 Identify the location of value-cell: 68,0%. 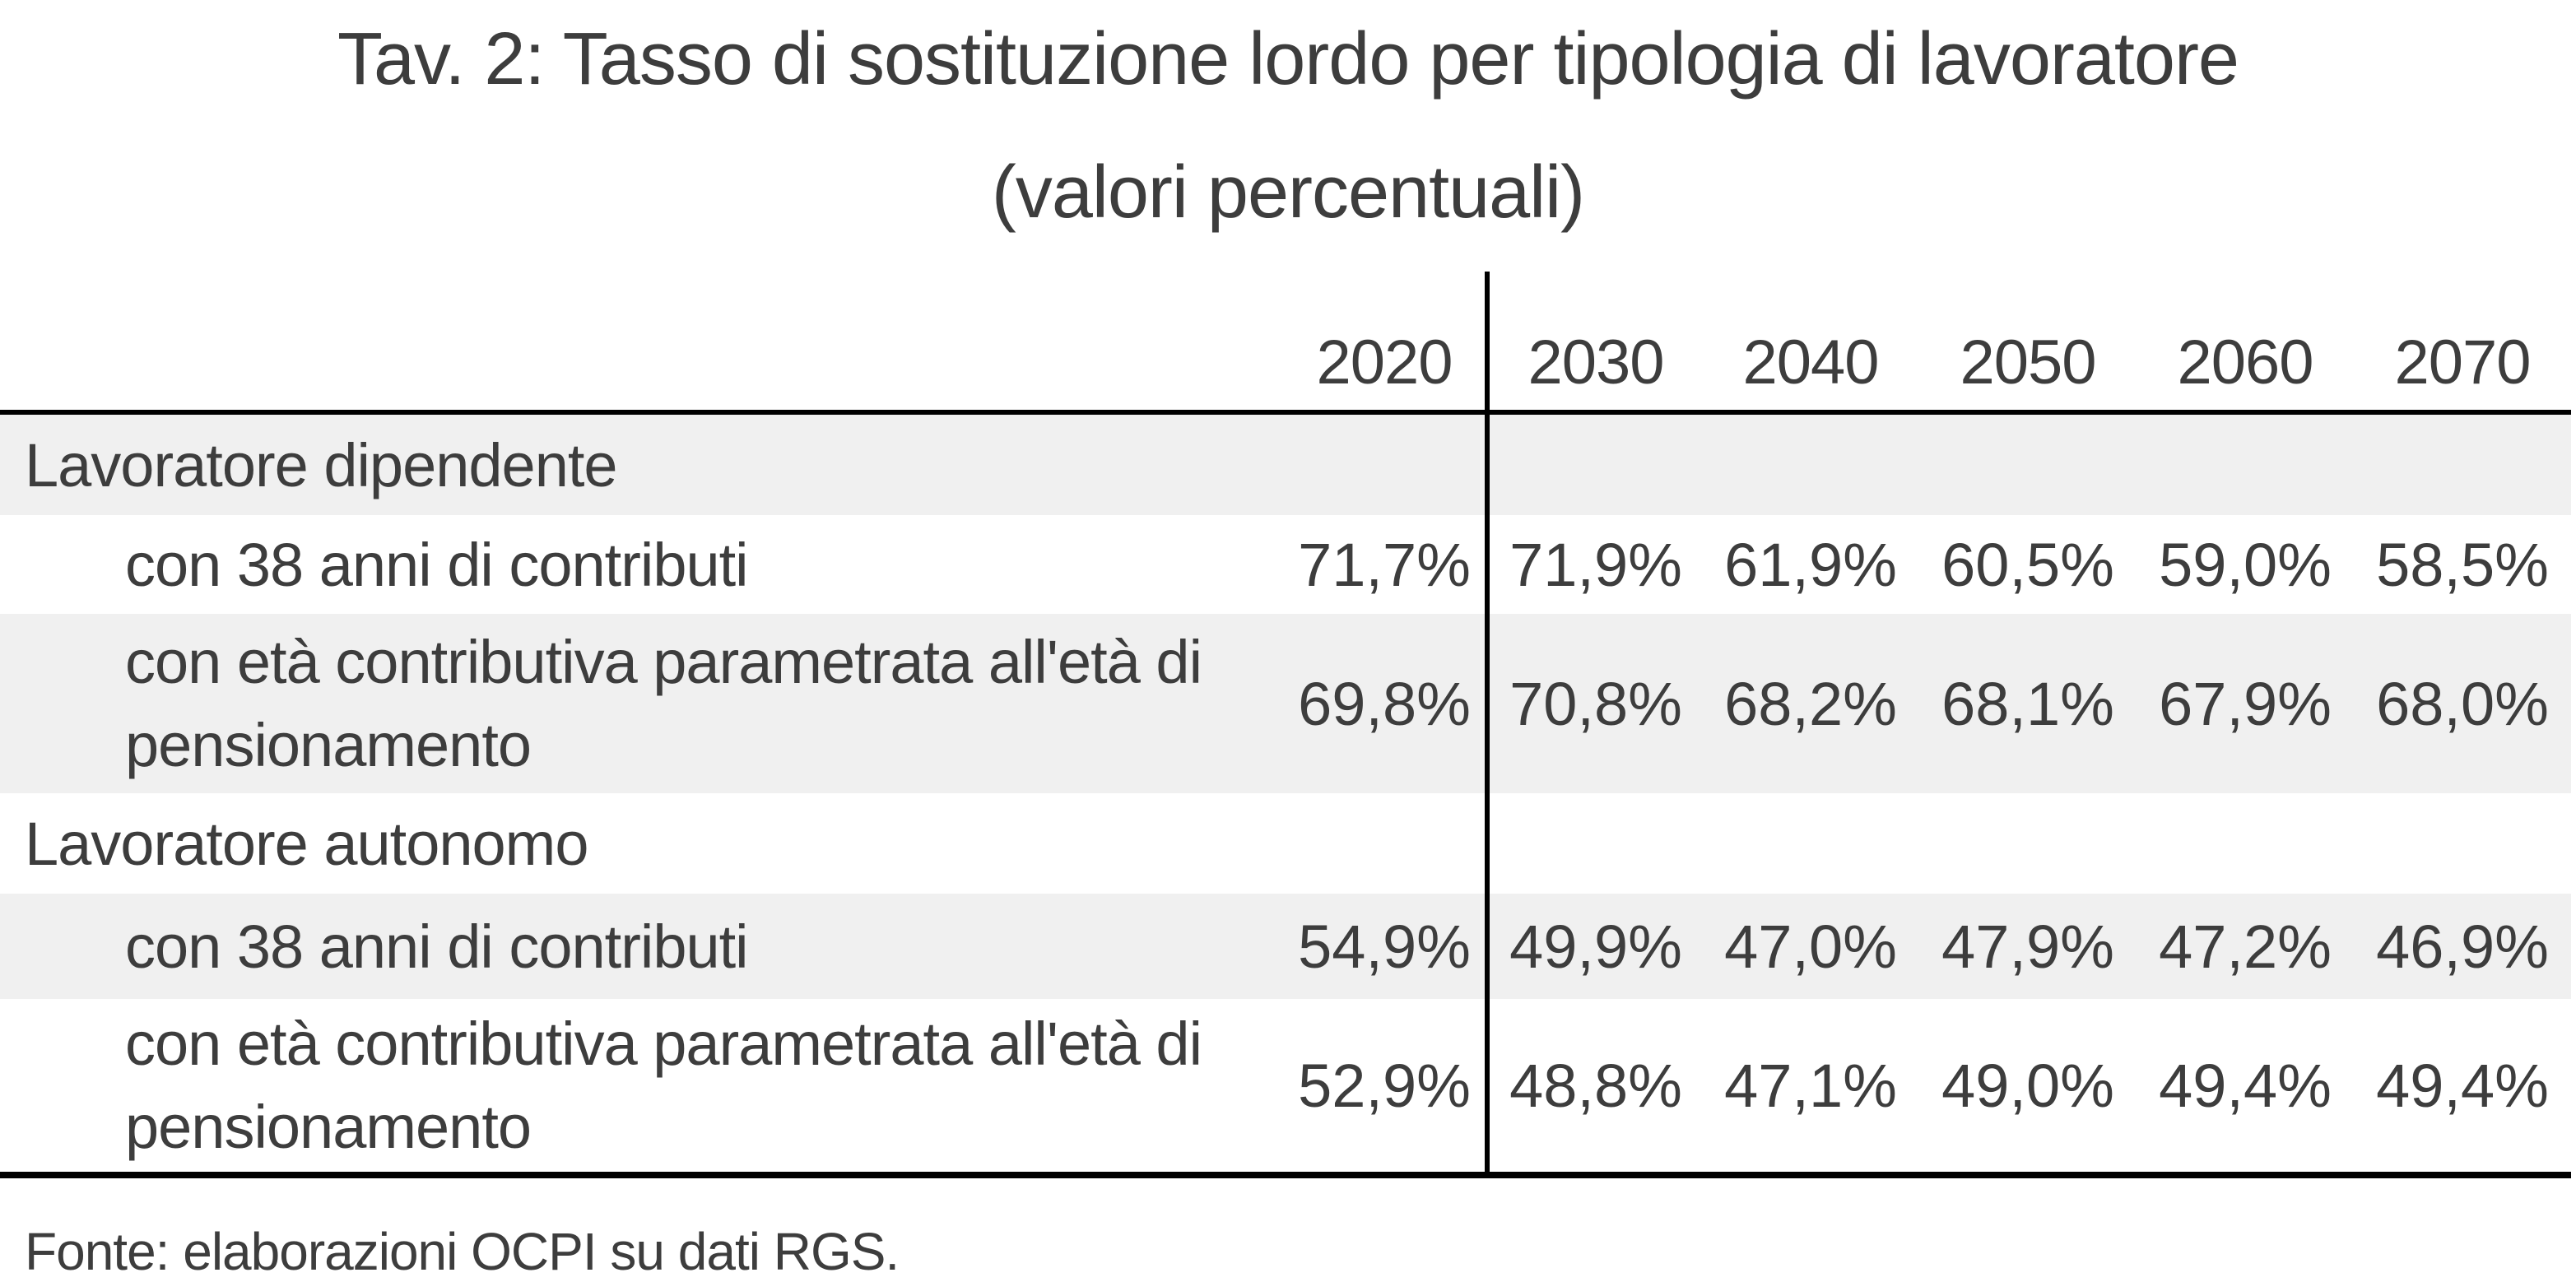
(2462, 704).